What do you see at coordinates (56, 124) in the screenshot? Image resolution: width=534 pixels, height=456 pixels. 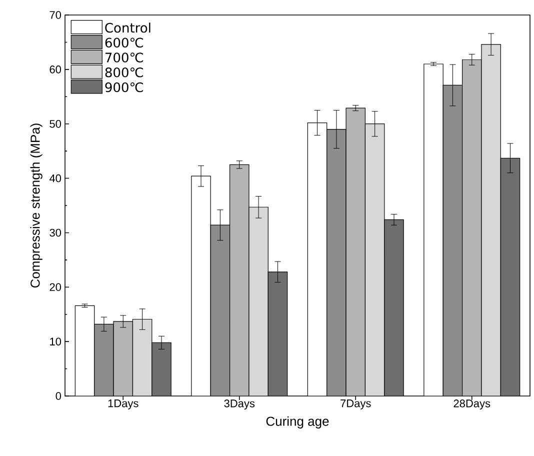 I see `y-tick-label: 50` at bounding box center [56, 124].